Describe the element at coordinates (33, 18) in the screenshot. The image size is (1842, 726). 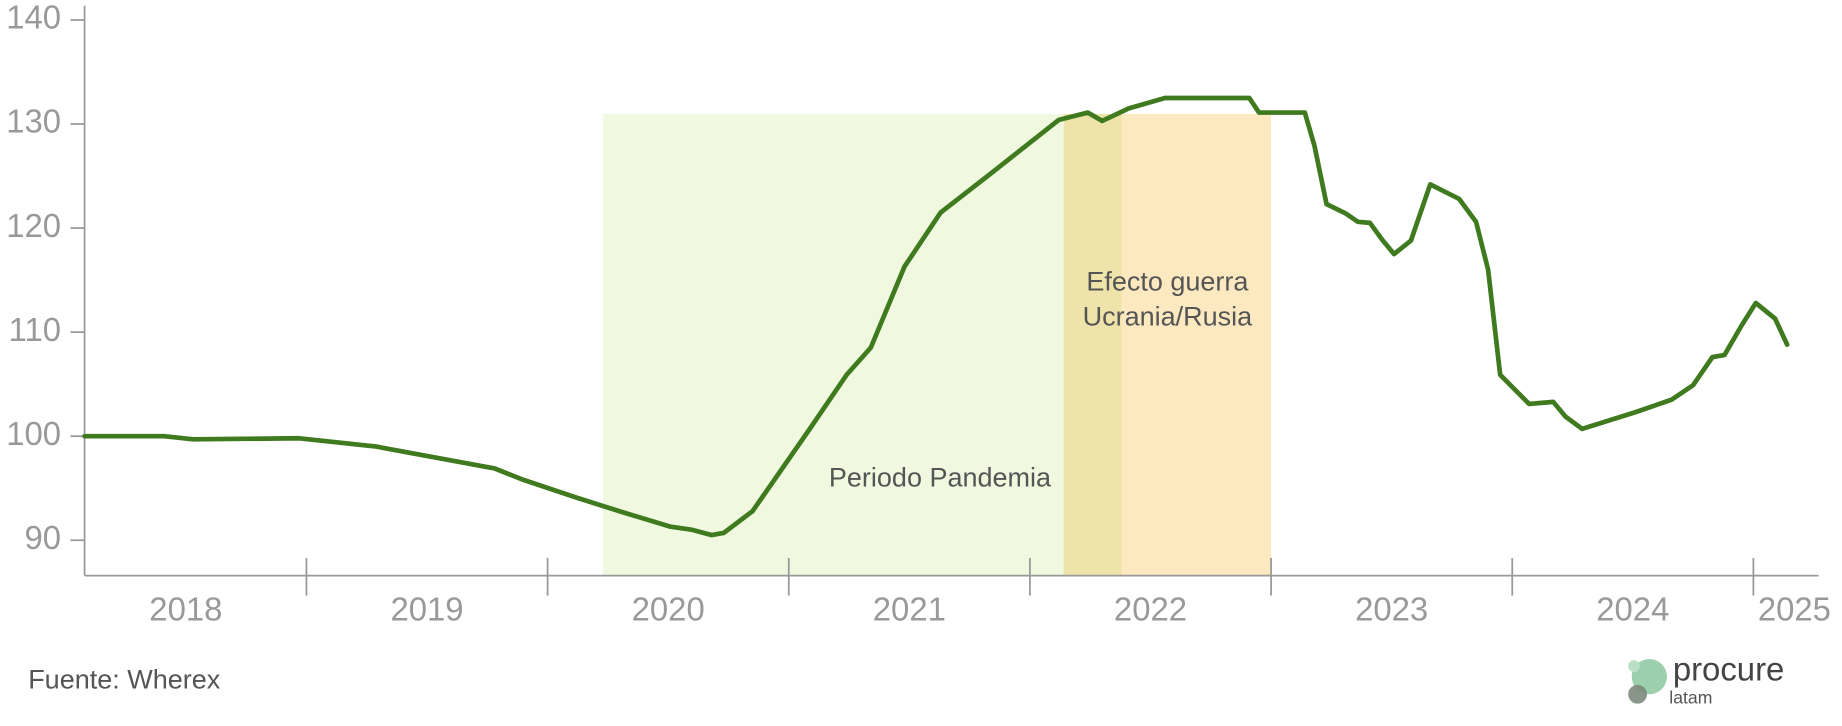
I see `y-tick-label: 140` at that location.